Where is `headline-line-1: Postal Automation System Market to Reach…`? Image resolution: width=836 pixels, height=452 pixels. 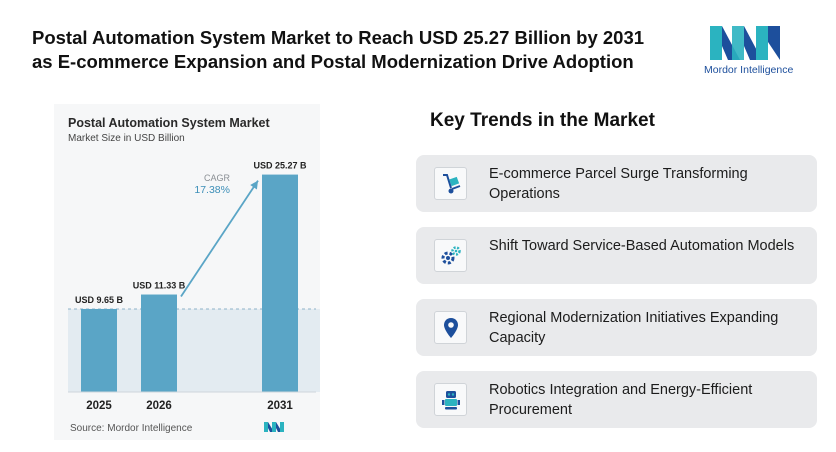
headline-line-1: Postal Automation System Market to Reach… is located at coordinates (338, 37).